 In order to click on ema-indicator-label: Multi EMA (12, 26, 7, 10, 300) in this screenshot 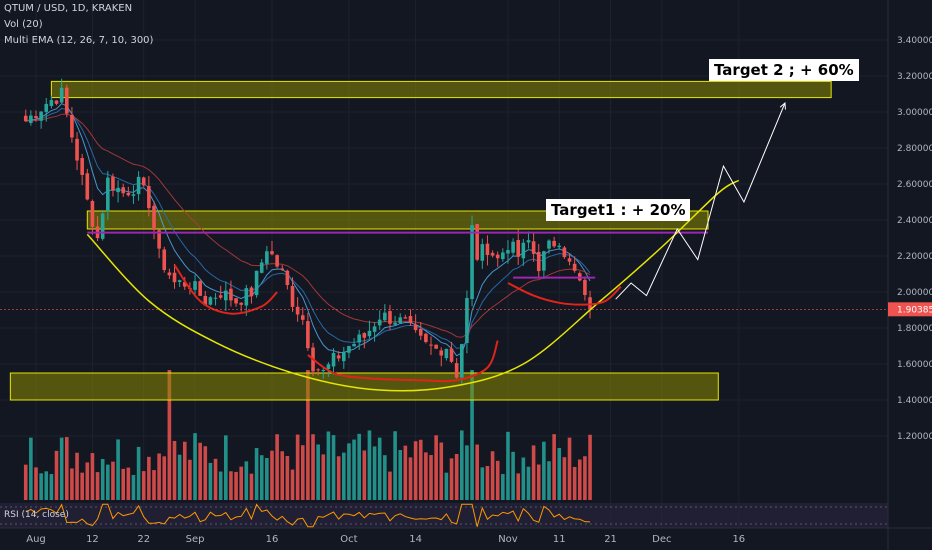, I will do `click(79, 40)`.